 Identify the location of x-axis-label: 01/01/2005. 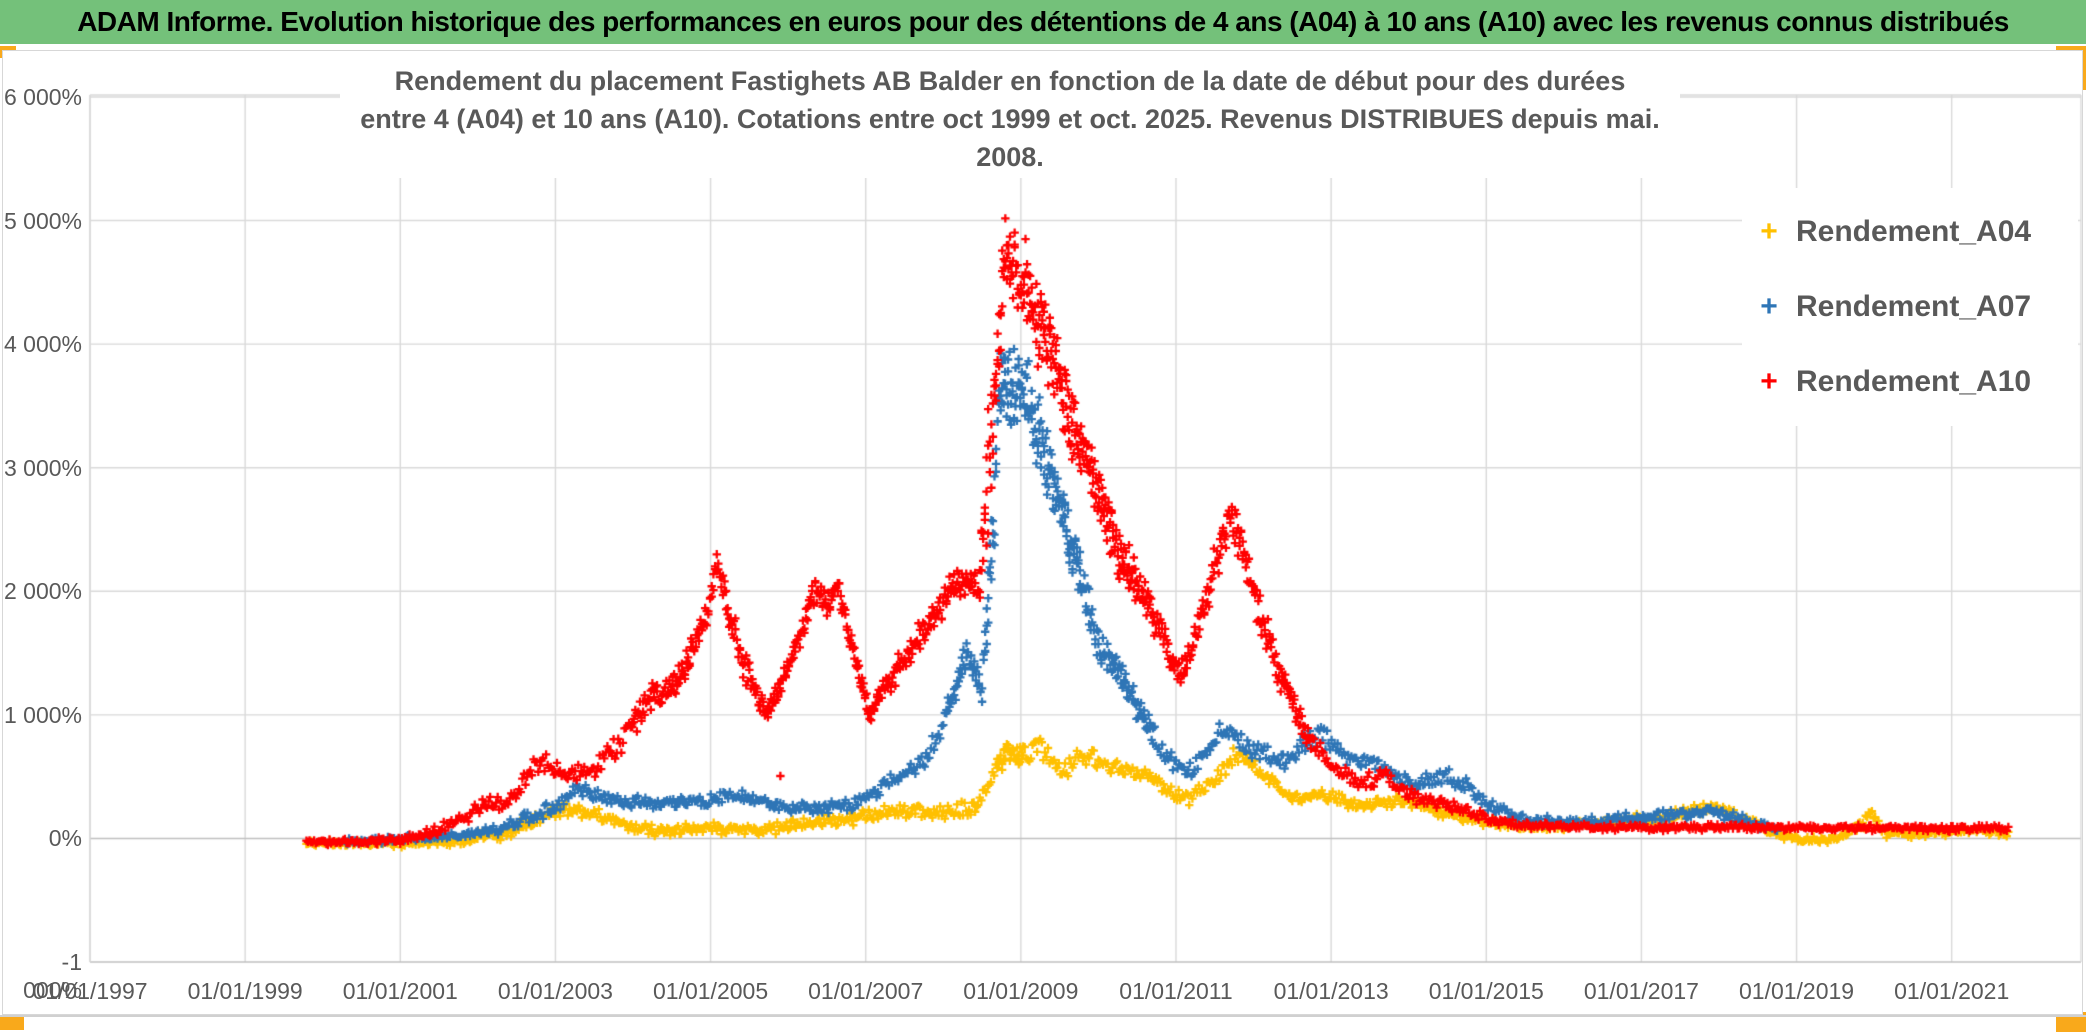
(711, 991).